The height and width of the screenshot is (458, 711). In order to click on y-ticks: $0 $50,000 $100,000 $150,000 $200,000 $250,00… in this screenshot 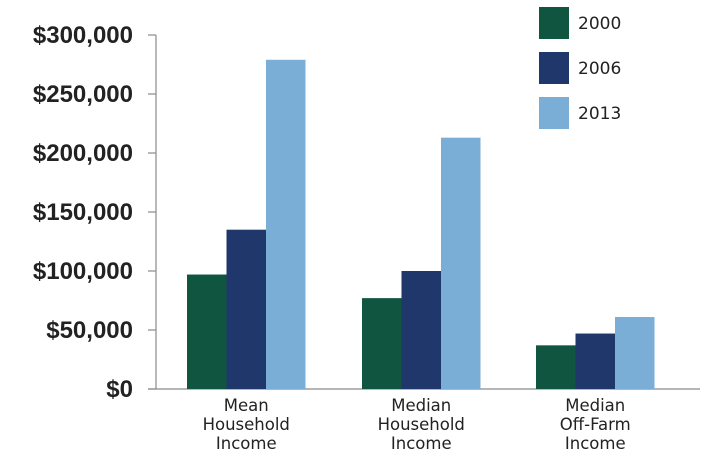, I will do `click(94, 212)`.